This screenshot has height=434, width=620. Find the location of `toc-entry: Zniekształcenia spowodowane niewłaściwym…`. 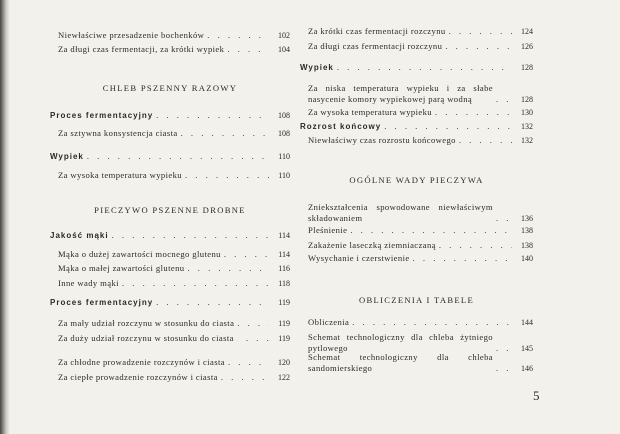

toc-entry: Zniekształcenia spowodowane niewłaściwym… is located at coordinates (420, 213).